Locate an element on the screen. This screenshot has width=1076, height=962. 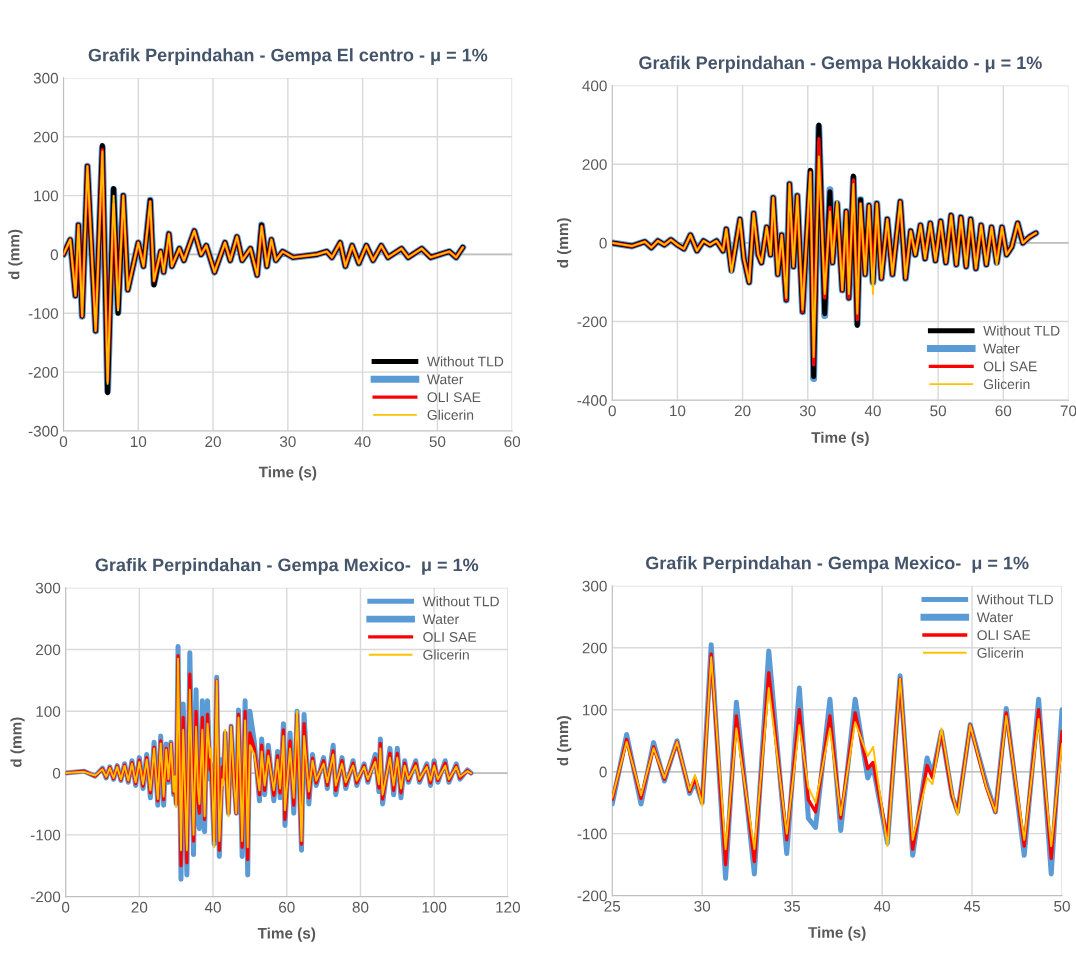
x-tick-label: 120 is located at coordinates (508, 907).